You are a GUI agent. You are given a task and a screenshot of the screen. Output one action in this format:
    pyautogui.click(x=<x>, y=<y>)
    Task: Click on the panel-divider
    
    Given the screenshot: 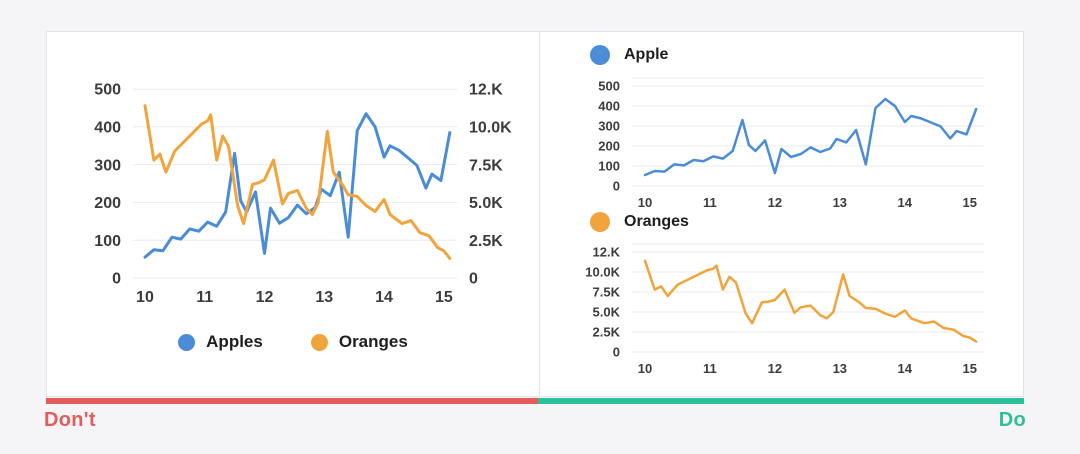 What is the action you would take?
    pyautogui.click(x=539, y=214)
    